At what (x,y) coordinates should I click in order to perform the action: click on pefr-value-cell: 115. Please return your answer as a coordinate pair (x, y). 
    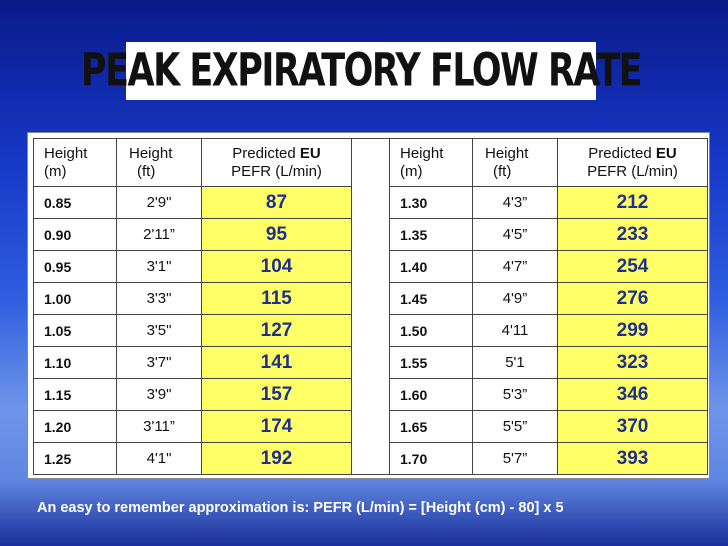
    Looking at the image, I should click on (277, 299).